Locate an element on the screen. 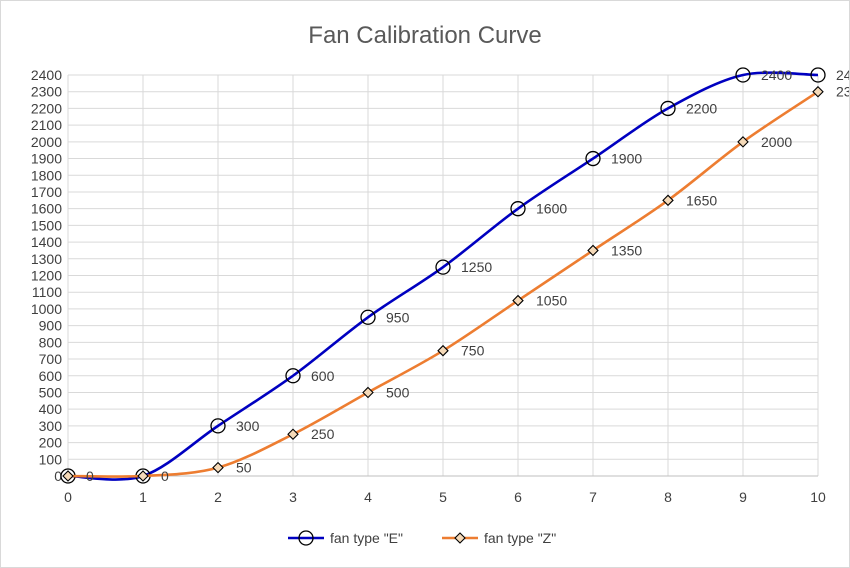 This screenshot has height=568, width=850. y-tick-label: 1800 is located at coordinates (46, 175).